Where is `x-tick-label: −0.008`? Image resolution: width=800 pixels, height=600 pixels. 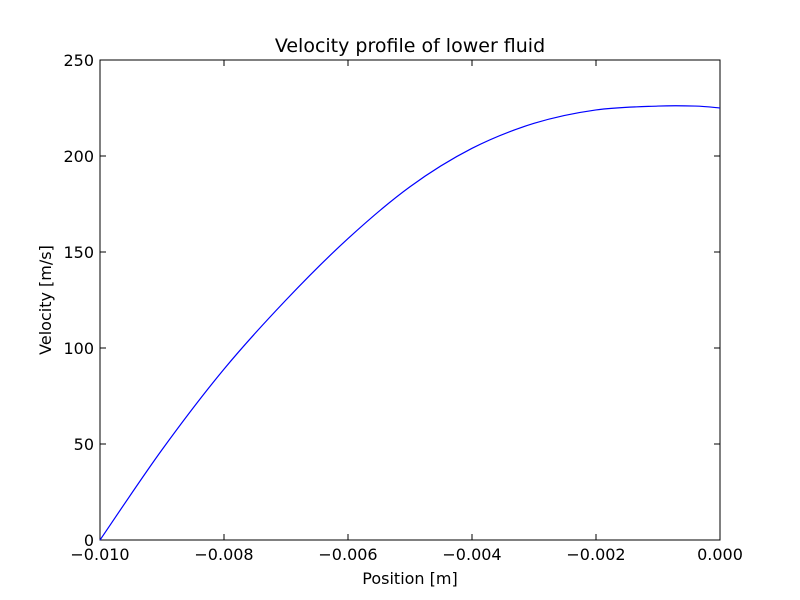
x-tick-label: −0.008 is located at coordinates (223, 554).